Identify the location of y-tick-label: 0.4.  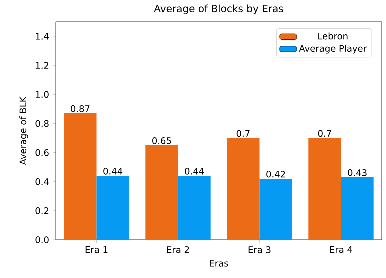
(42, 182).